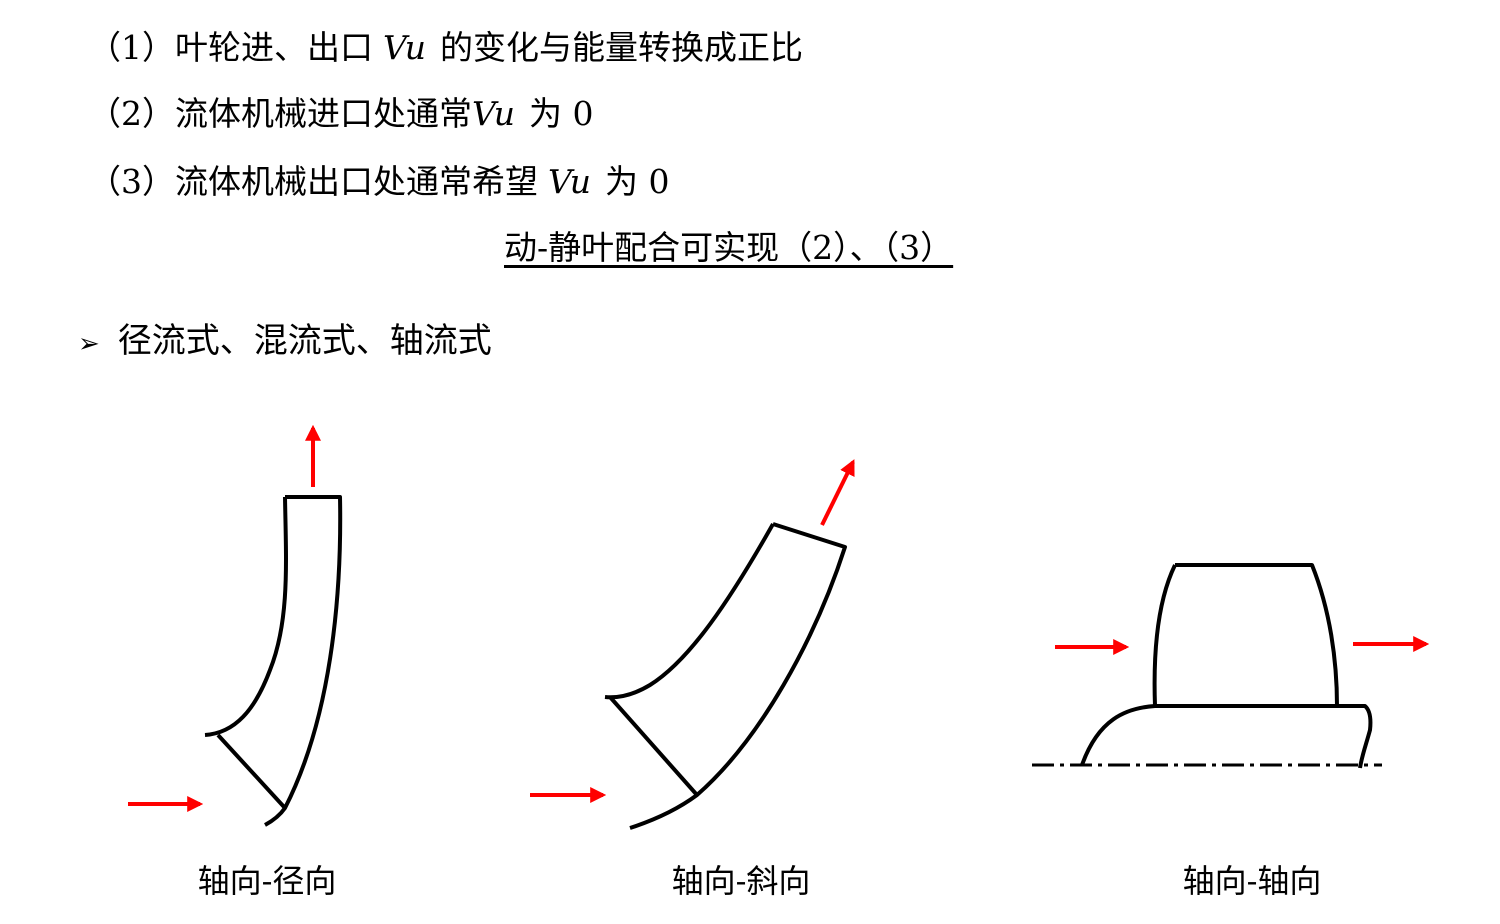 This screenshot has height=924, width=1500. I want to click on radial-impeller, so click(235, 625).